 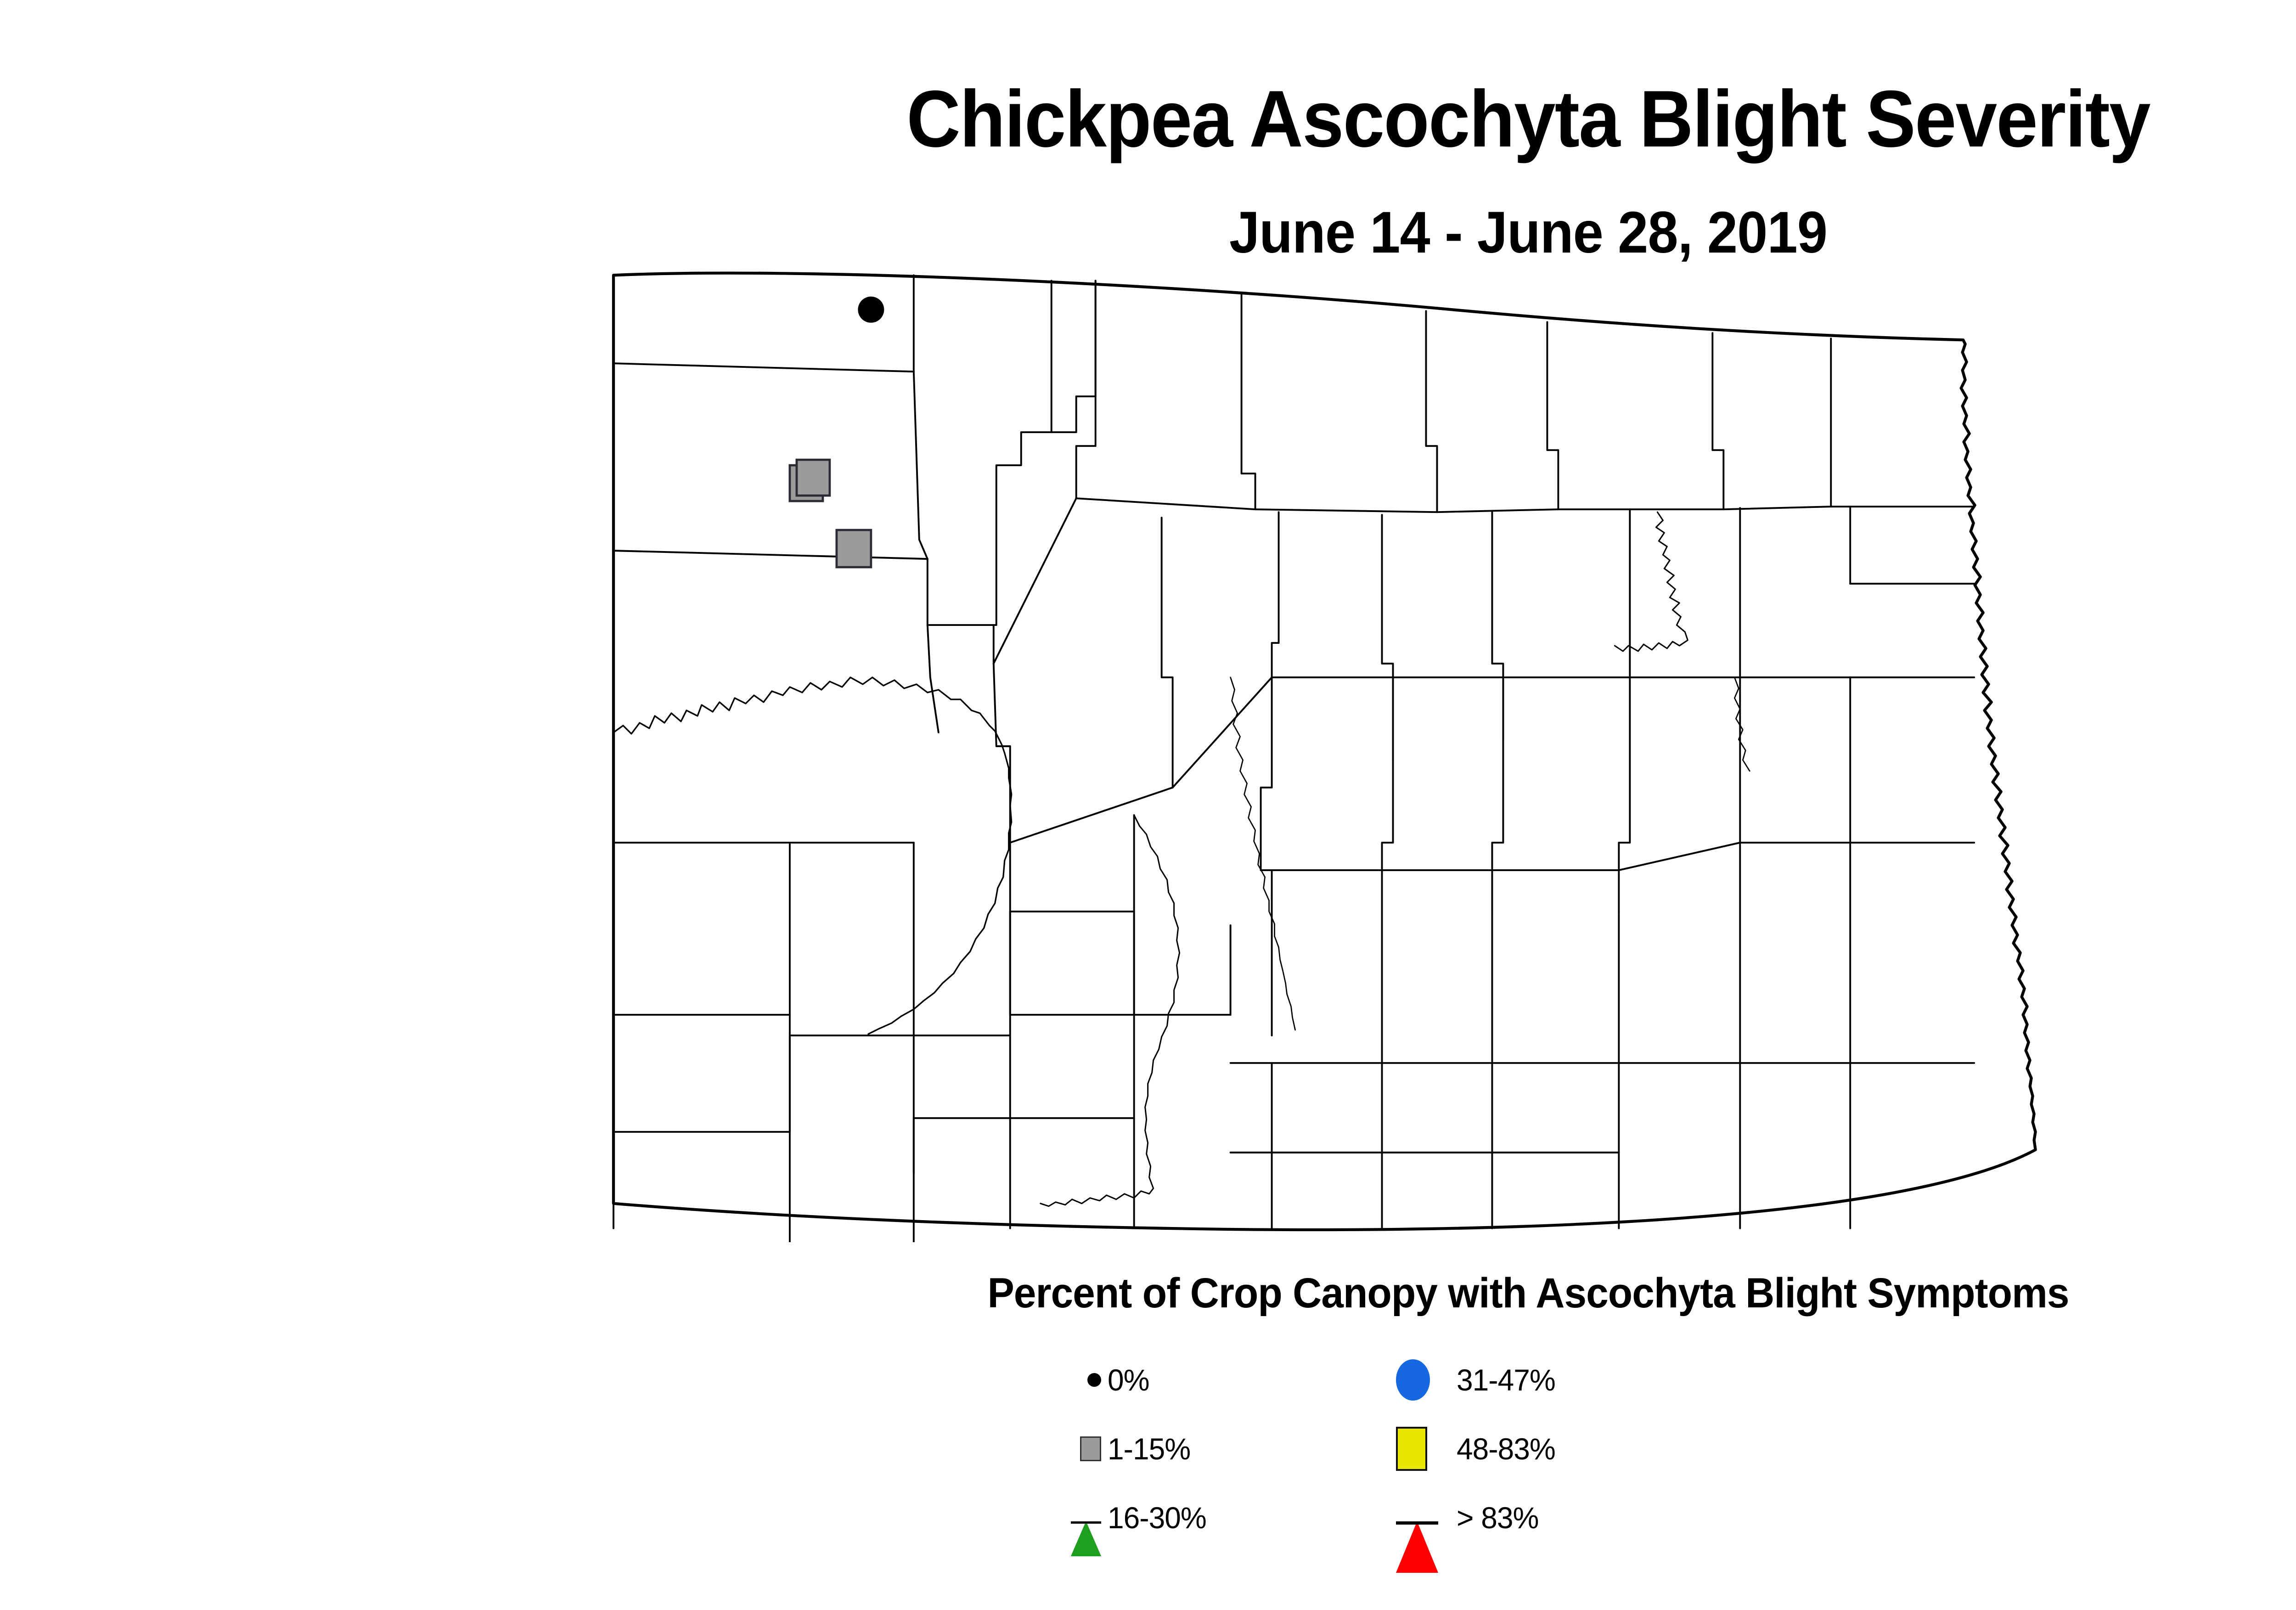 I want to click on county-line-n-h2b, so click(x=1165, y=504).